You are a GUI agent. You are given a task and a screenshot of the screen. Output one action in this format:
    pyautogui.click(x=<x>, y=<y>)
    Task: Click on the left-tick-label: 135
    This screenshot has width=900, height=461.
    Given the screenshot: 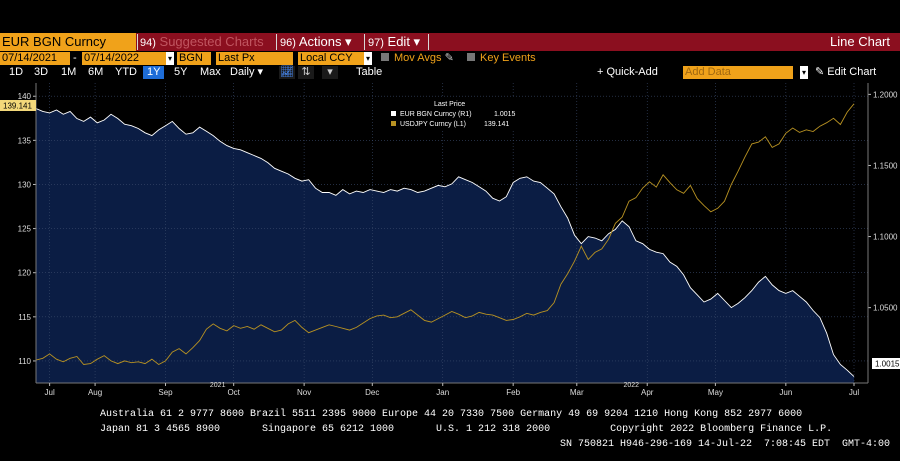 What is the action you would take?
    pyautogui.click(x=25, y=140)
    